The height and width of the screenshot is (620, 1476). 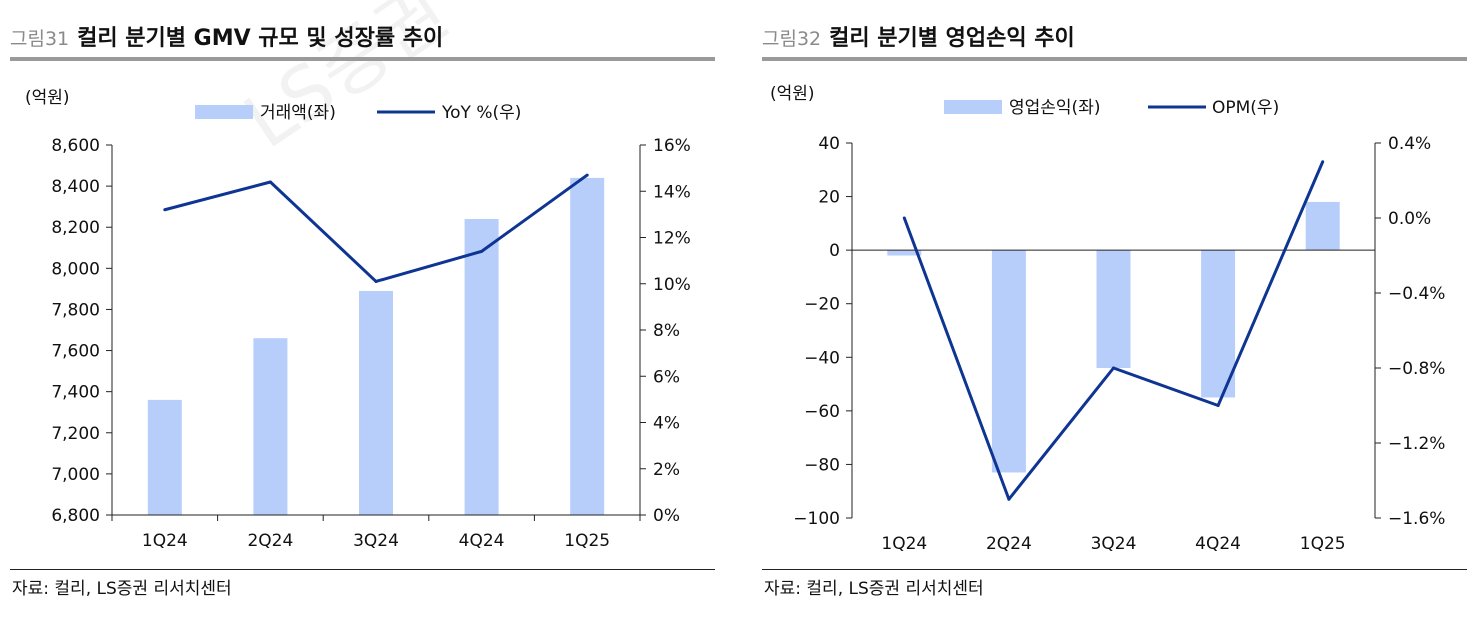 What do you see at coordinates (75, 434) in the screenshot?
I see `left-axis-tick-label: 7,200` at bounding box center [75, 434].